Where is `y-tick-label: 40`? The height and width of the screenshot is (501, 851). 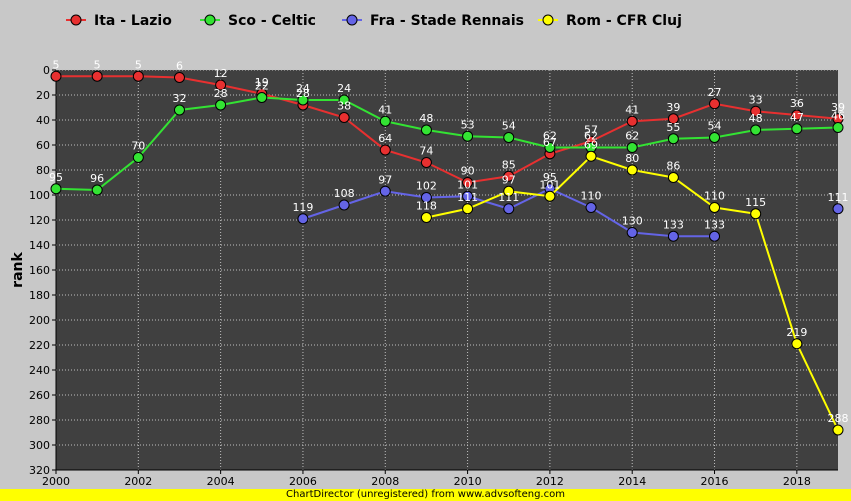
y-tick-label: 40 is located at coordinates (43, 120).